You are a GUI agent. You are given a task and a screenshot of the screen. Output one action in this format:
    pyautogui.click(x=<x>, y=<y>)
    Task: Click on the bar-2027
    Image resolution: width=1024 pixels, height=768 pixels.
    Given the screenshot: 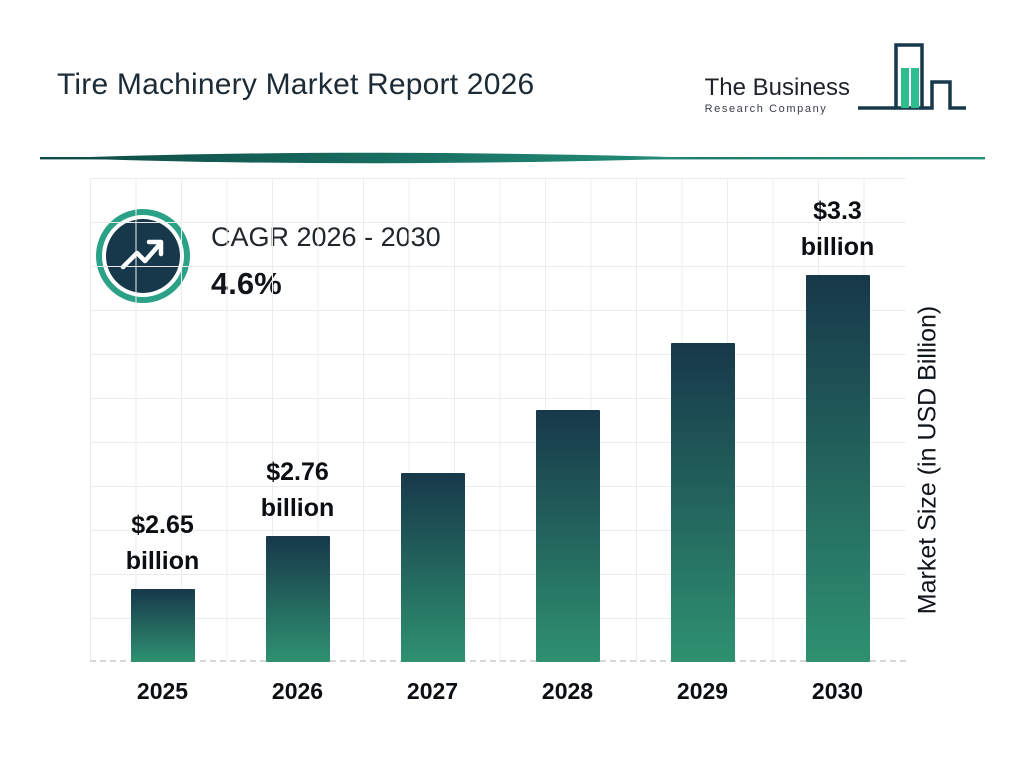 What is the action you would take?
    pyautogui.click(x=432, y=567)
    